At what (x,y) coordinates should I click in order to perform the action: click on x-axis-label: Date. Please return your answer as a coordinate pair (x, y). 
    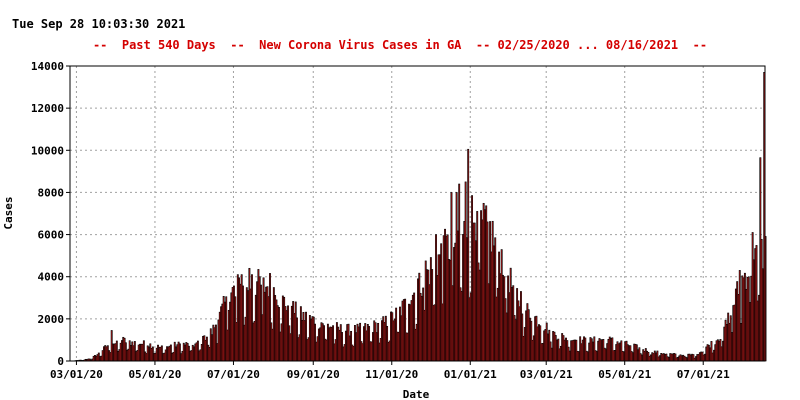
    Looking at the image, I should click on (416, 394).